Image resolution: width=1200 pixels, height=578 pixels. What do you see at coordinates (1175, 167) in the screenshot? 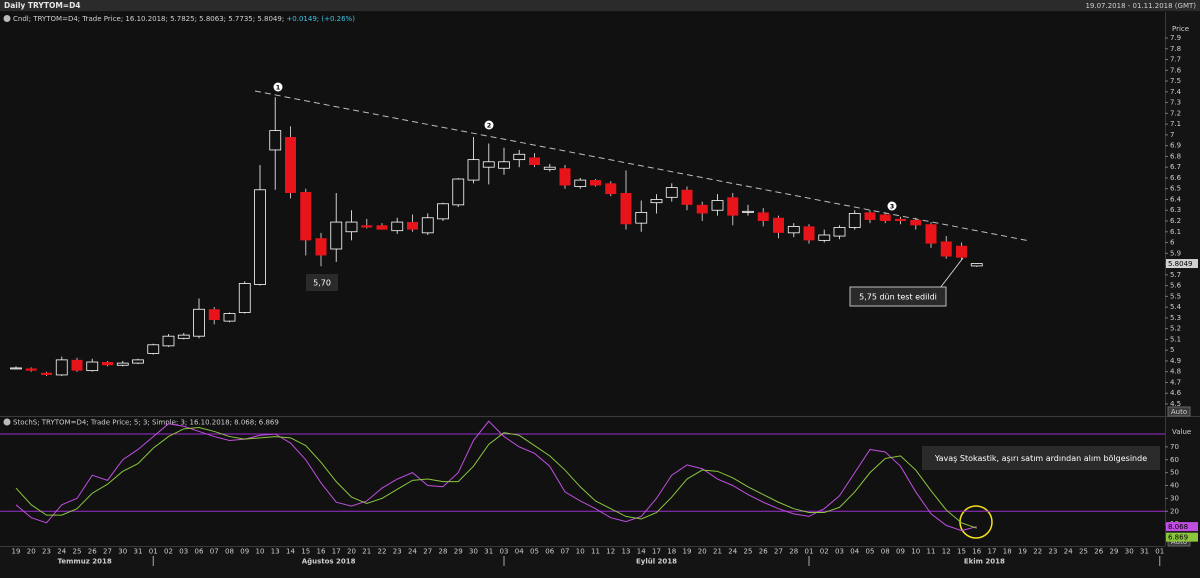
I see `y-tick-label: 6.7` at bounding box center [1175, 167].